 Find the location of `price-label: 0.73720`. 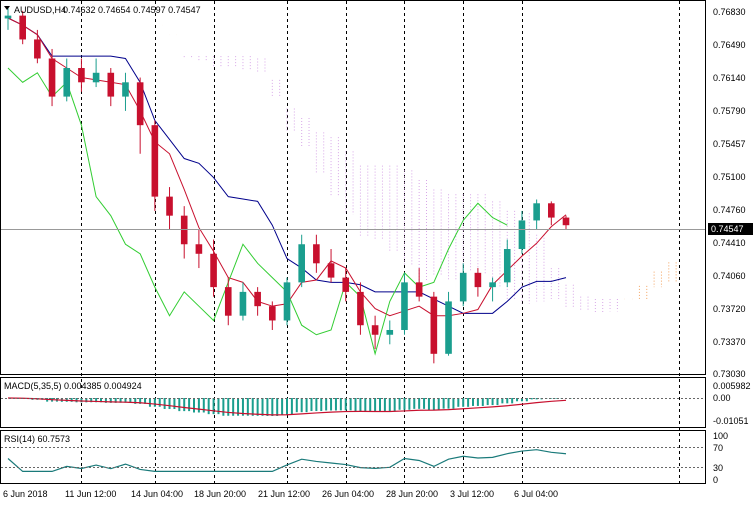

price-label: 0.73720 is located at coordinates (729, 309).